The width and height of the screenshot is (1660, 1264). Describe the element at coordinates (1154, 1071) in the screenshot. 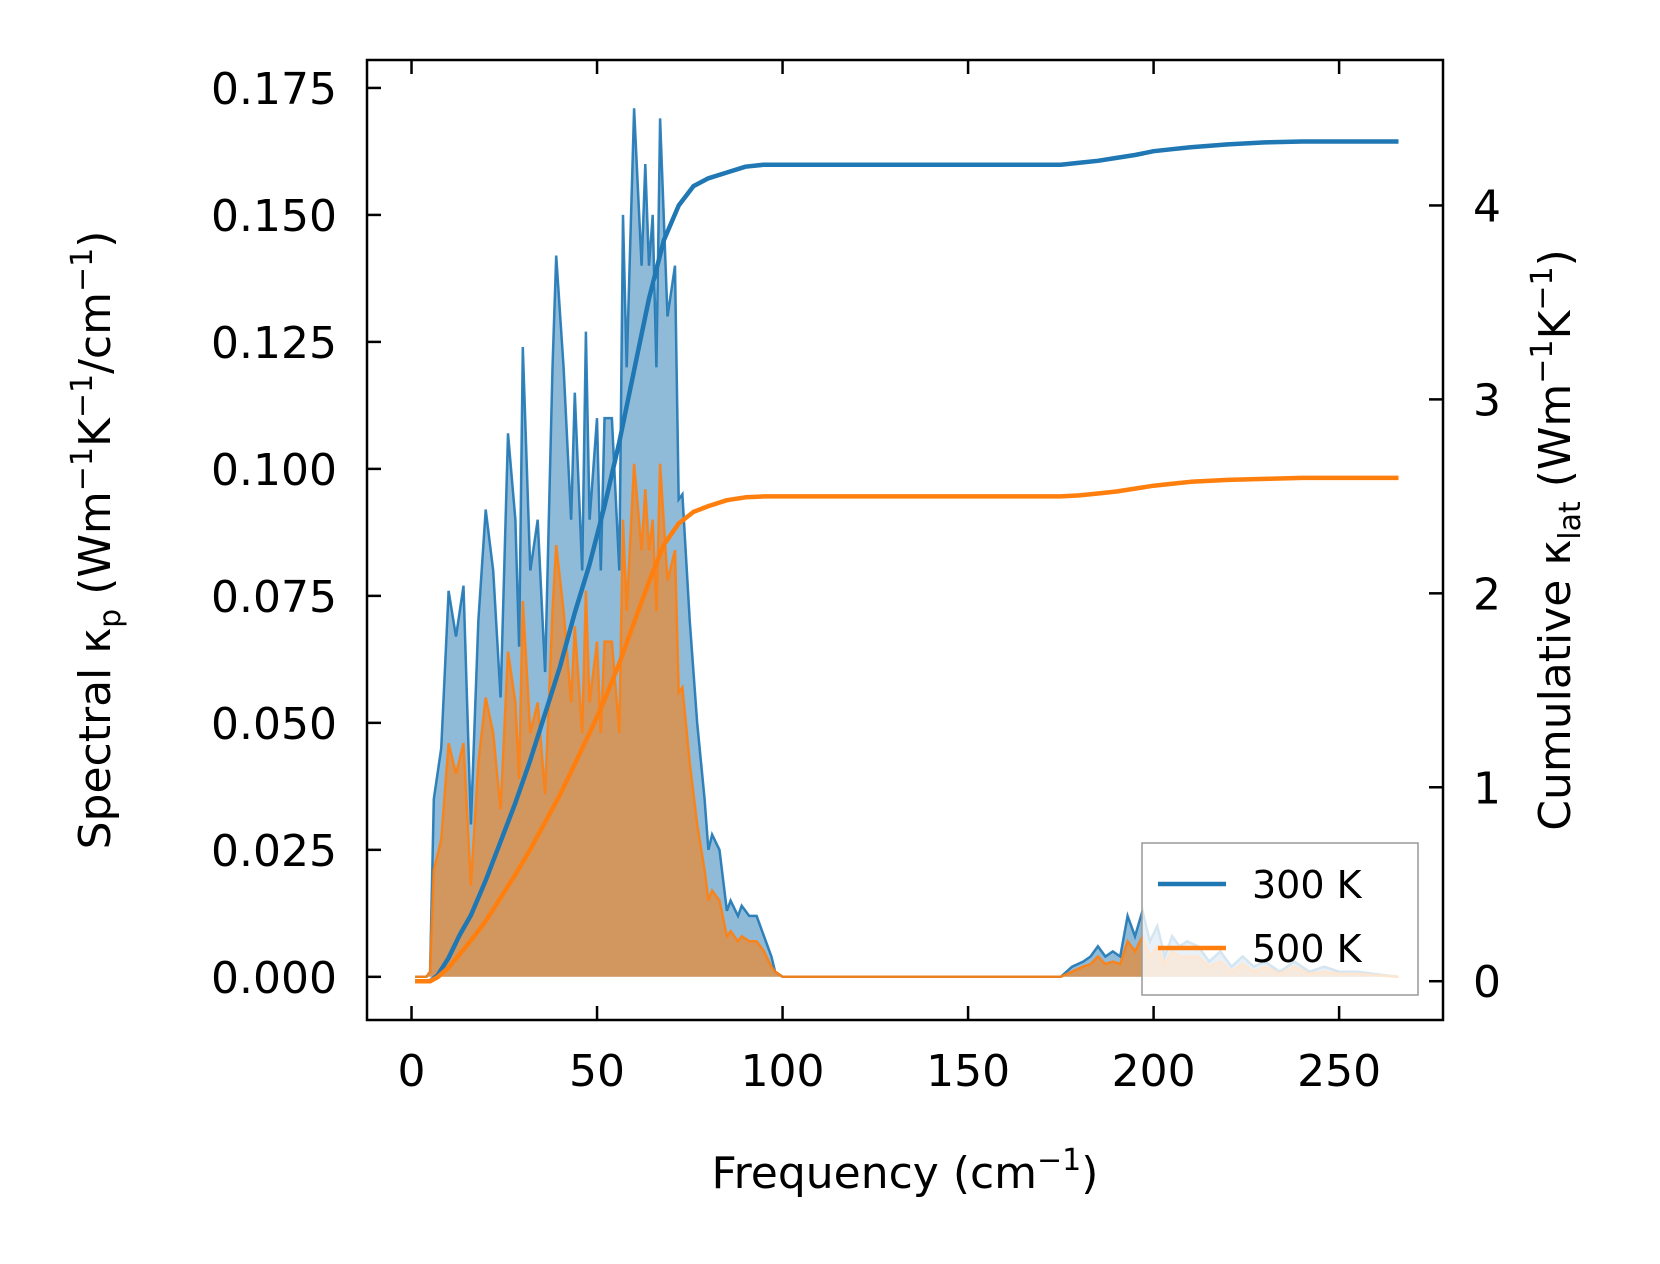

I see `x-tick-label: 200` at that location.